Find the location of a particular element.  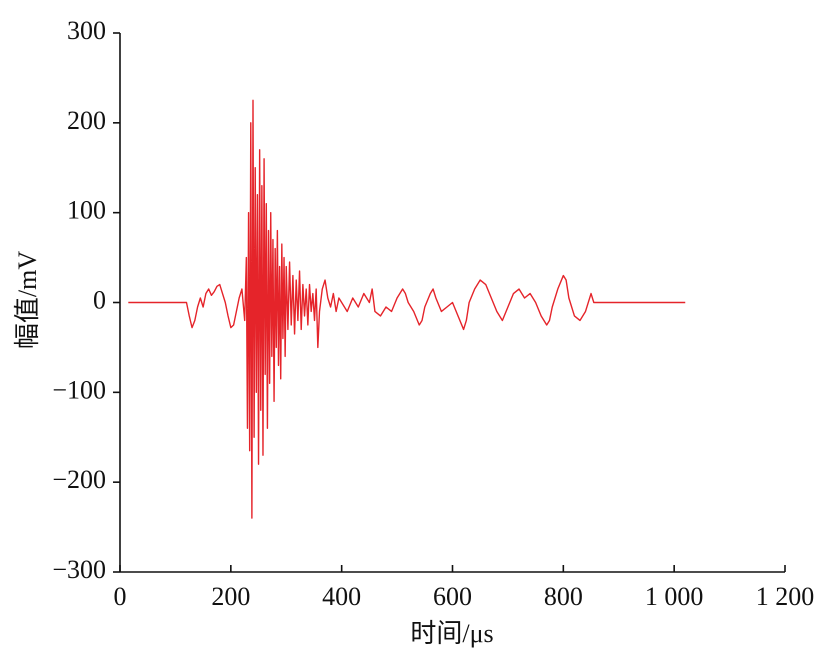

y-tick-label: 0 is located at coordinates (99, 299).